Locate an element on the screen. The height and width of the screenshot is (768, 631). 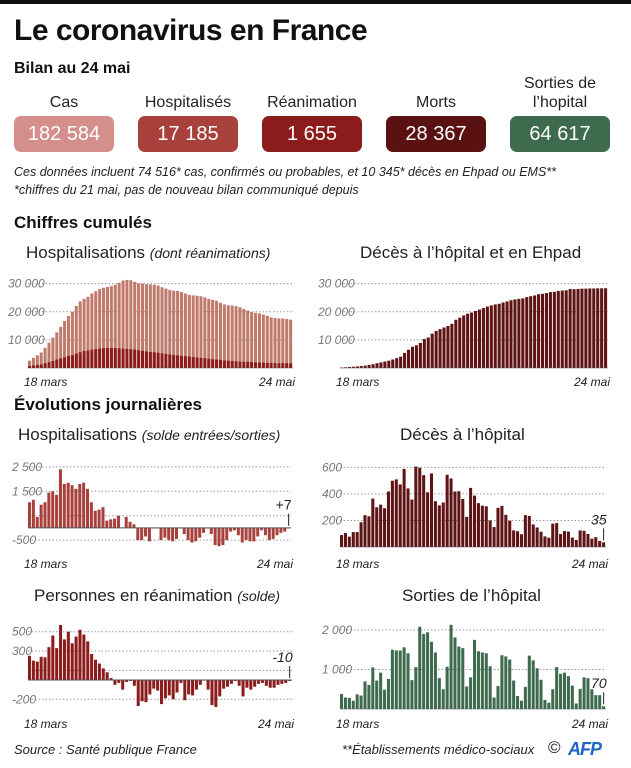
y-tick-label: 30 000 is located at coordinates (336, 284).